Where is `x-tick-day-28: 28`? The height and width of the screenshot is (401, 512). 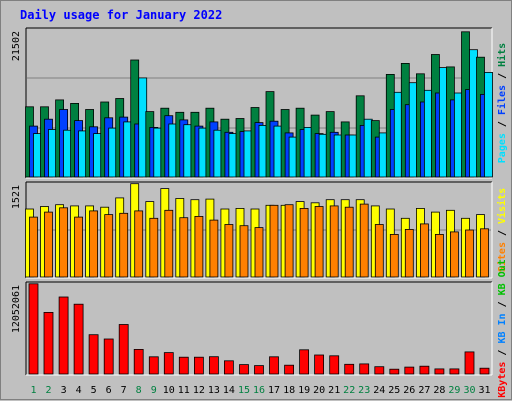 x-tick-day-28: 28 is located at coordinates (439, 390).